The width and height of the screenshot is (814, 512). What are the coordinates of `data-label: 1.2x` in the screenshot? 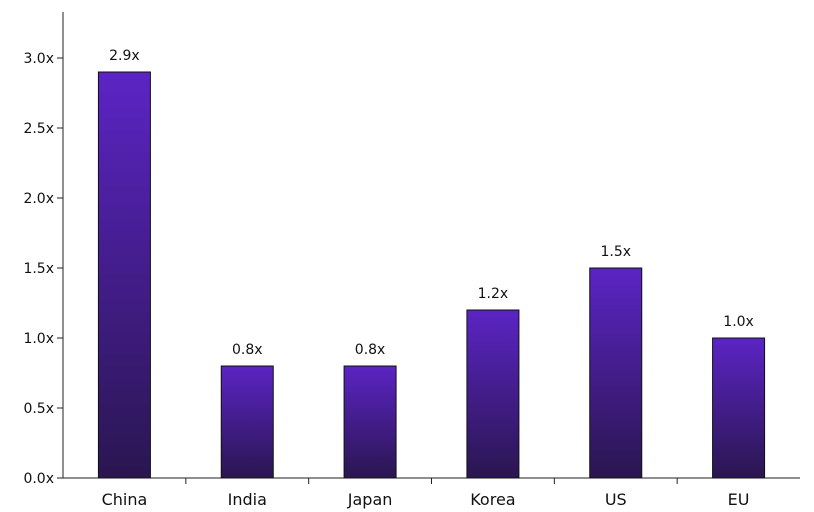 It's located at (493, 294).